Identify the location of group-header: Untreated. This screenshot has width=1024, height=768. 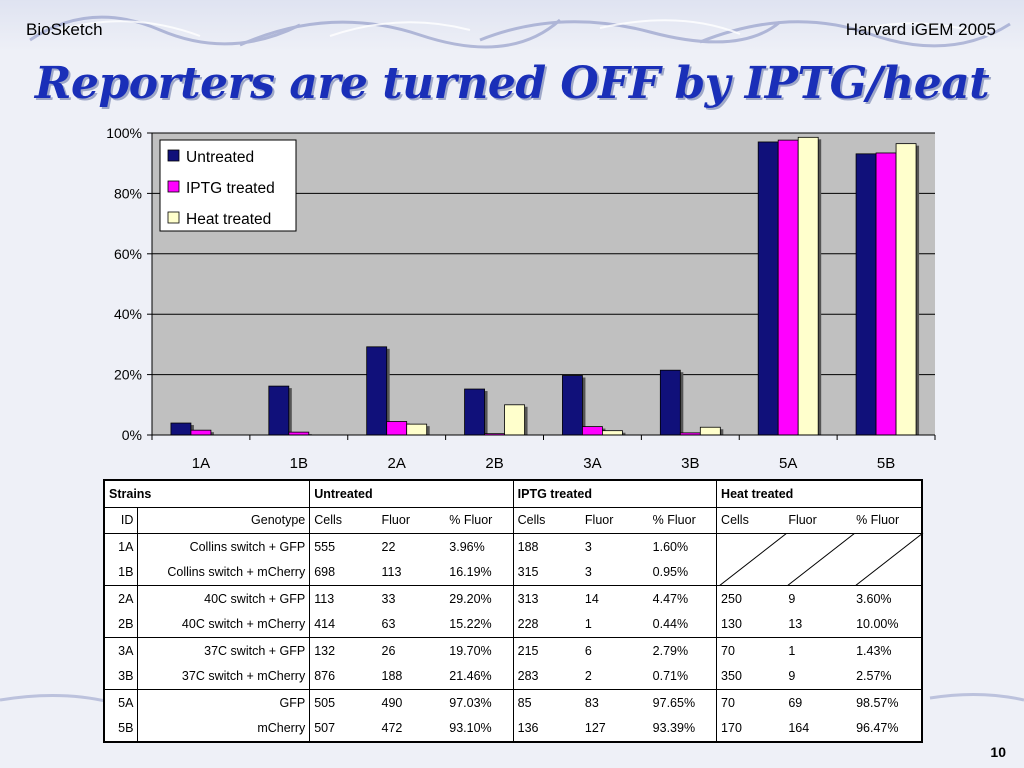
(411, 493).